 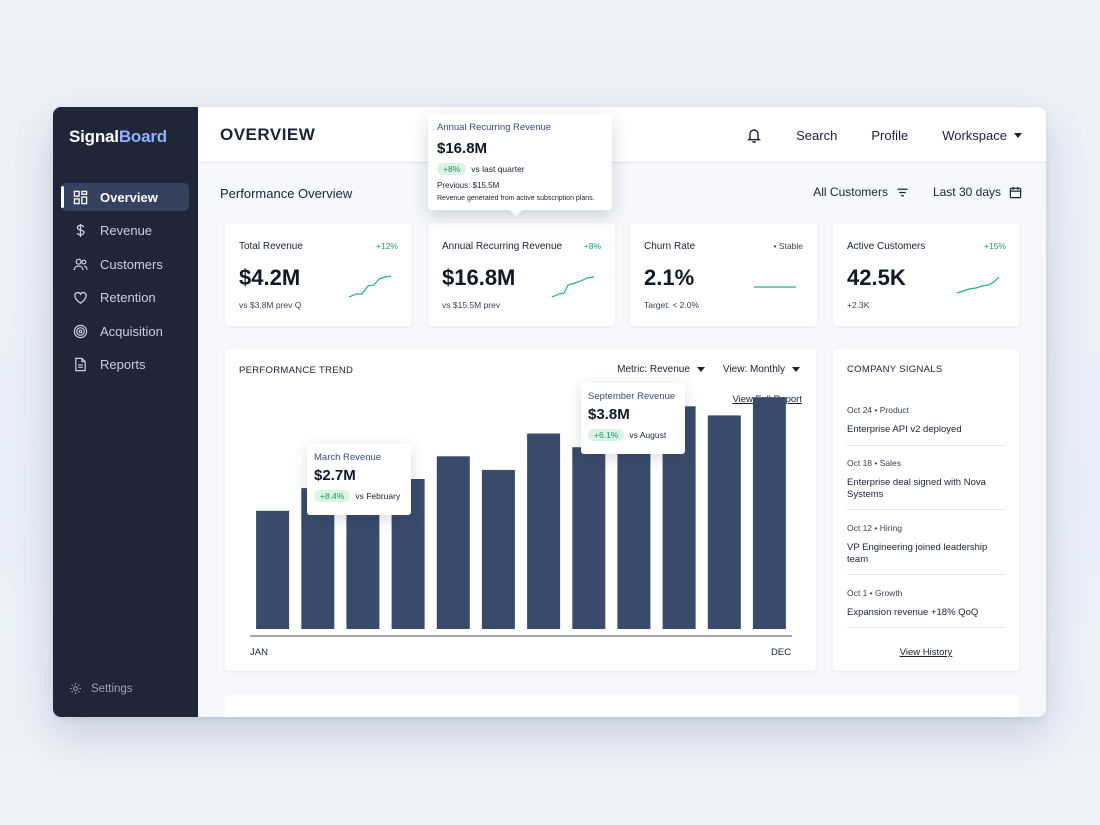 I want to click on gear-icon, so click(x=75, y=688).